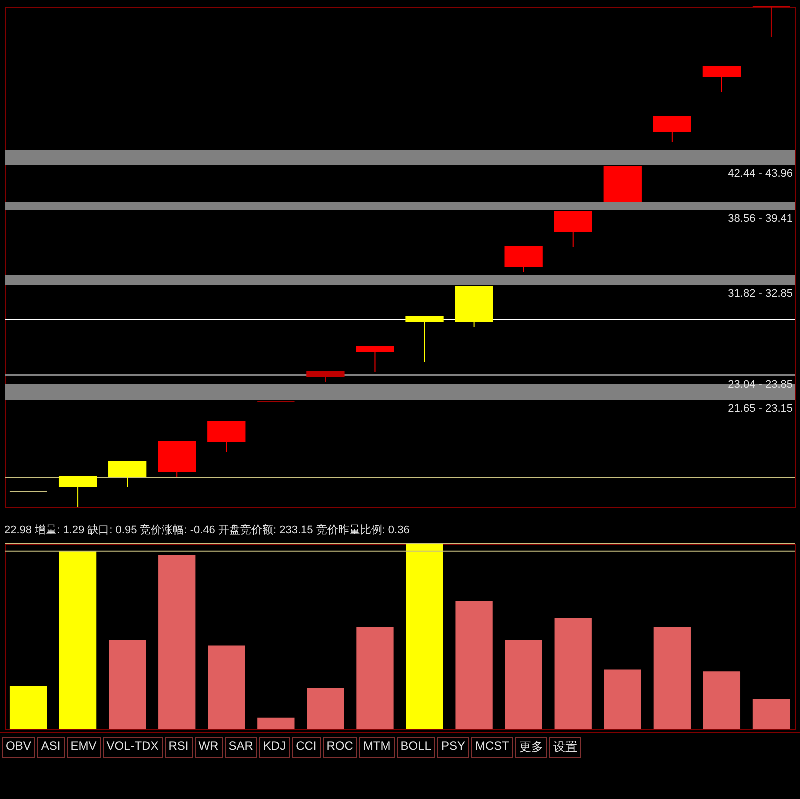 Image resolution: width=800 pixels, height=799 pixels. I want to click on text: VOL-TDX, so click(132, 747).